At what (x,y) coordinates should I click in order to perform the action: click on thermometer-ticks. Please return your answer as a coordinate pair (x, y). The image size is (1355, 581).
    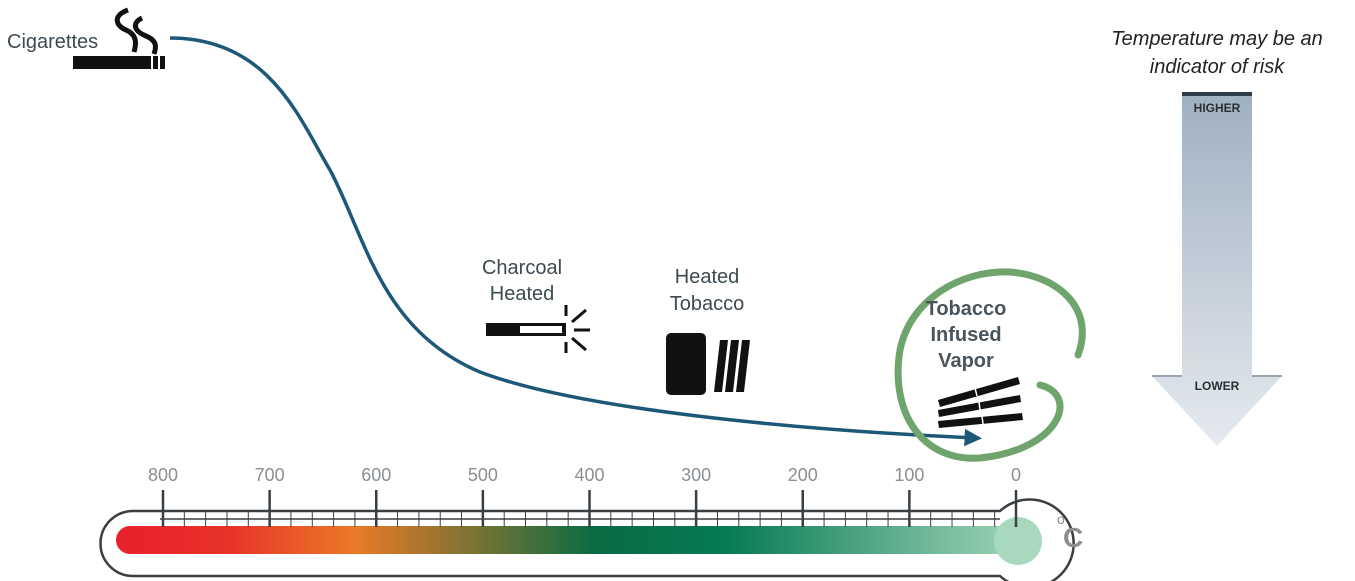
    Looking at the image, I should click on (589, 508).